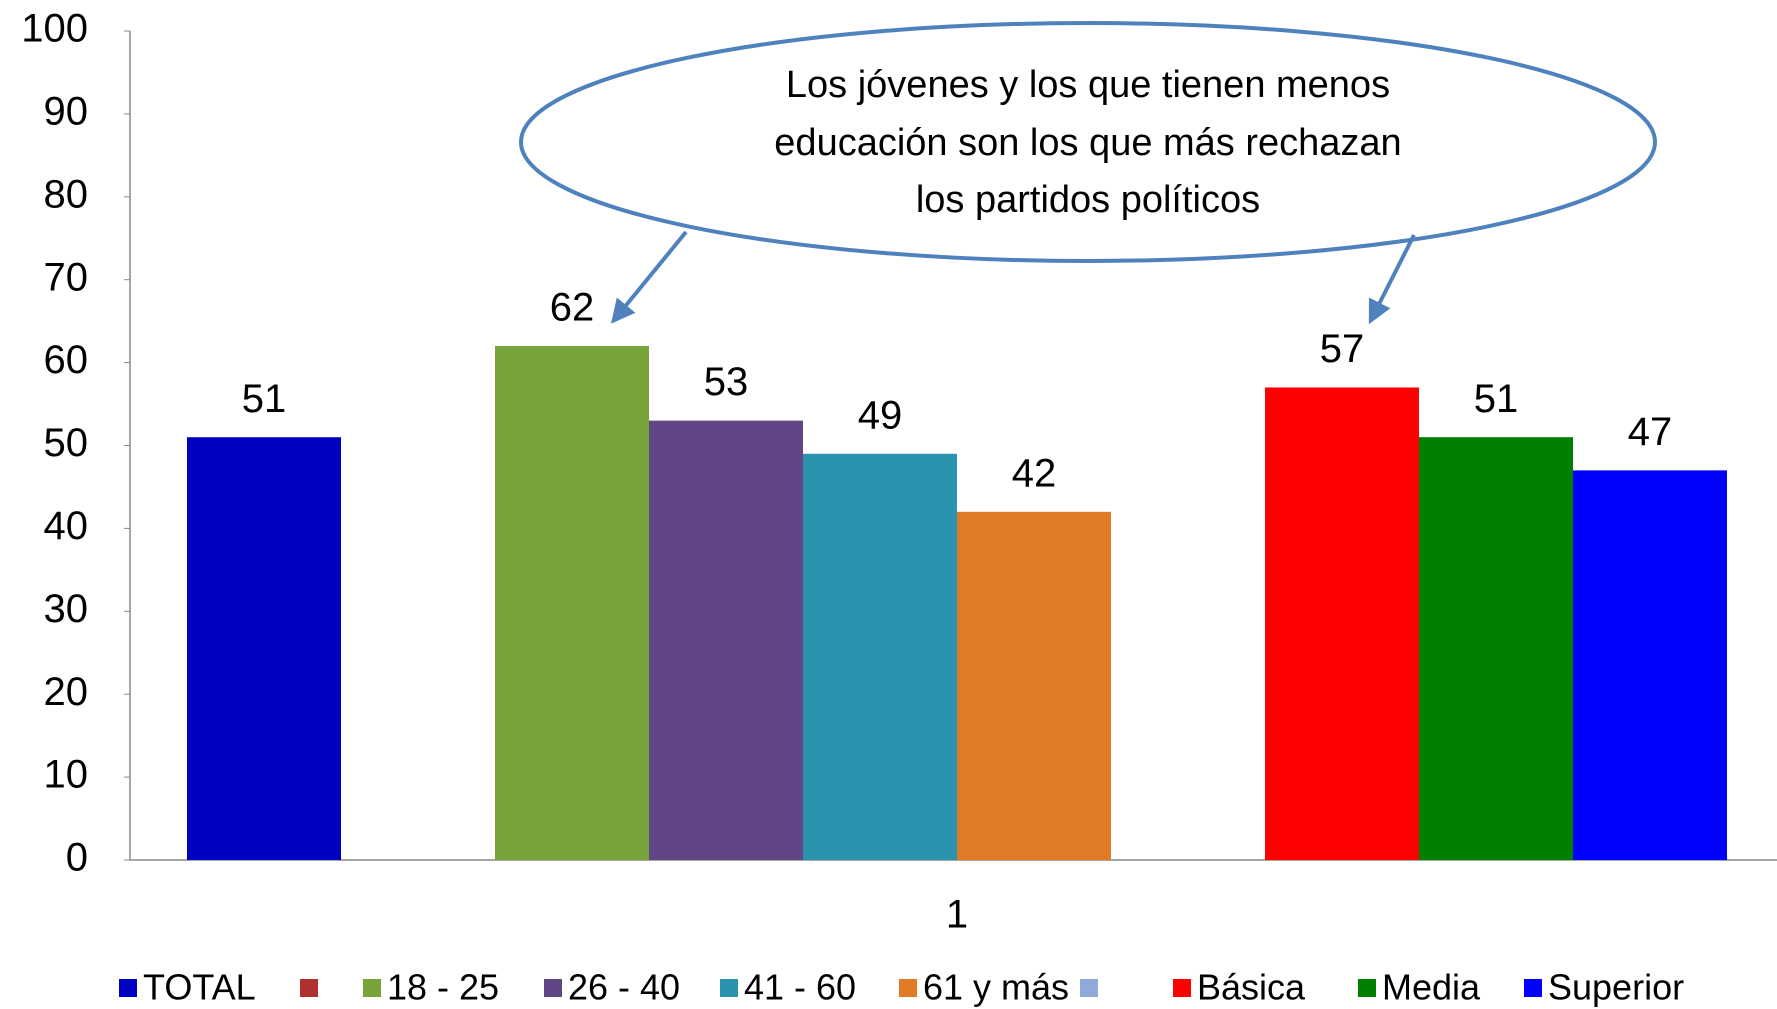 The image size is (1777, 1009). I want to click on y-tick-label: 80, so click(66, 194).